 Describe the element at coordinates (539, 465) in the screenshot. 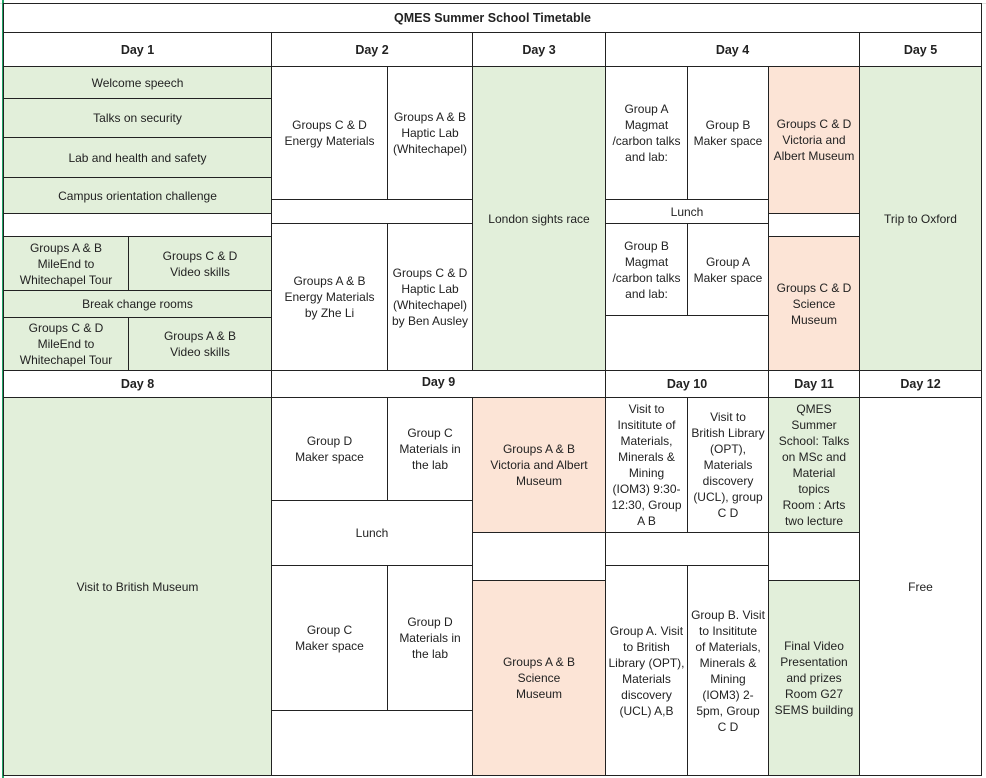

I see `cell-va-ab: Groups A & B Victoria and Albert Museum` at that location.